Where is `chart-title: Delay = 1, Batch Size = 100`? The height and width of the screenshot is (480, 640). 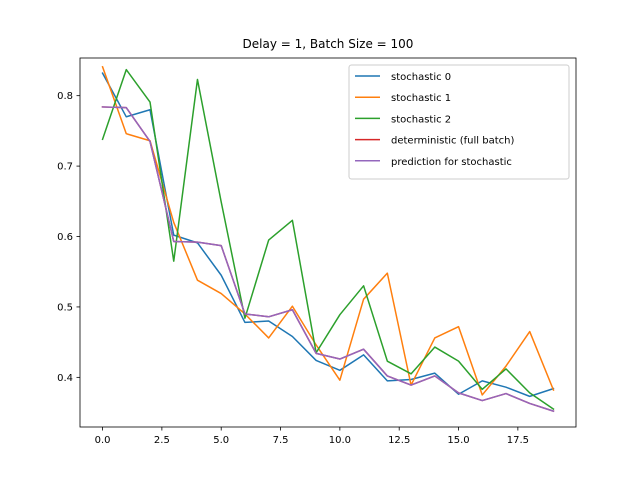
chart-title: Delay = 1, Batch Size = 100 is located at coordinates (328, 44).